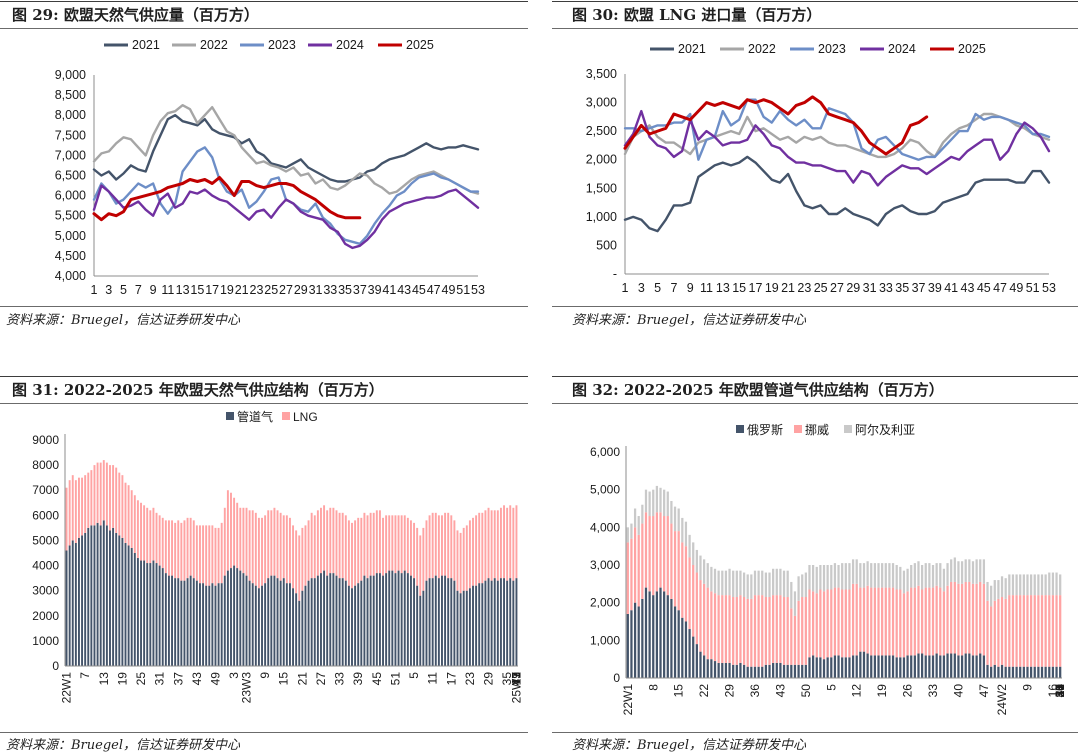  Describe the element at coordinates (45, 540) in the screenshot. I see `y-tick-label: 5000` at that location.